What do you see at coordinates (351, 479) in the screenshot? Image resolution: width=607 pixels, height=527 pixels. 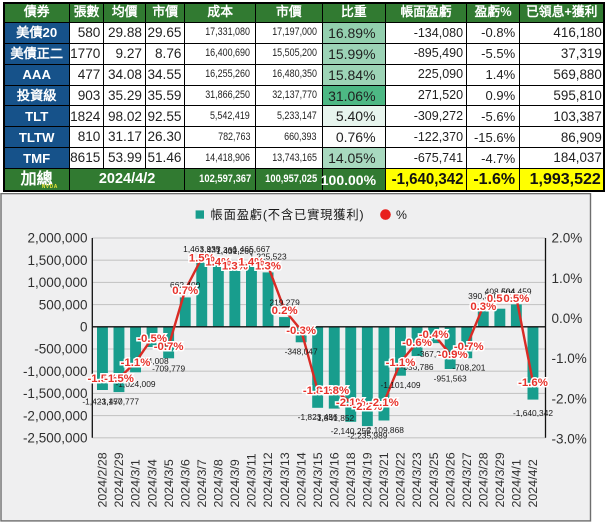 I see `svg-text: 2024/3/18` at bounding box center [351, 479].